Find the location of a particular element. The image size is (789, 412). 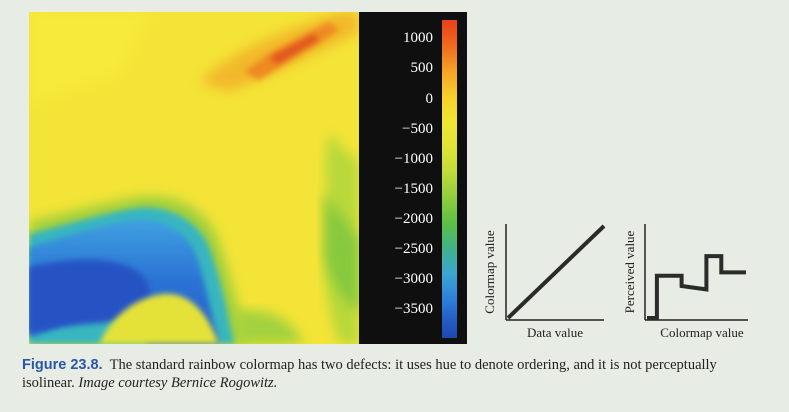

perceived-mapping-chart: Colormap value Perceived value is located at coordinates (685, 282).